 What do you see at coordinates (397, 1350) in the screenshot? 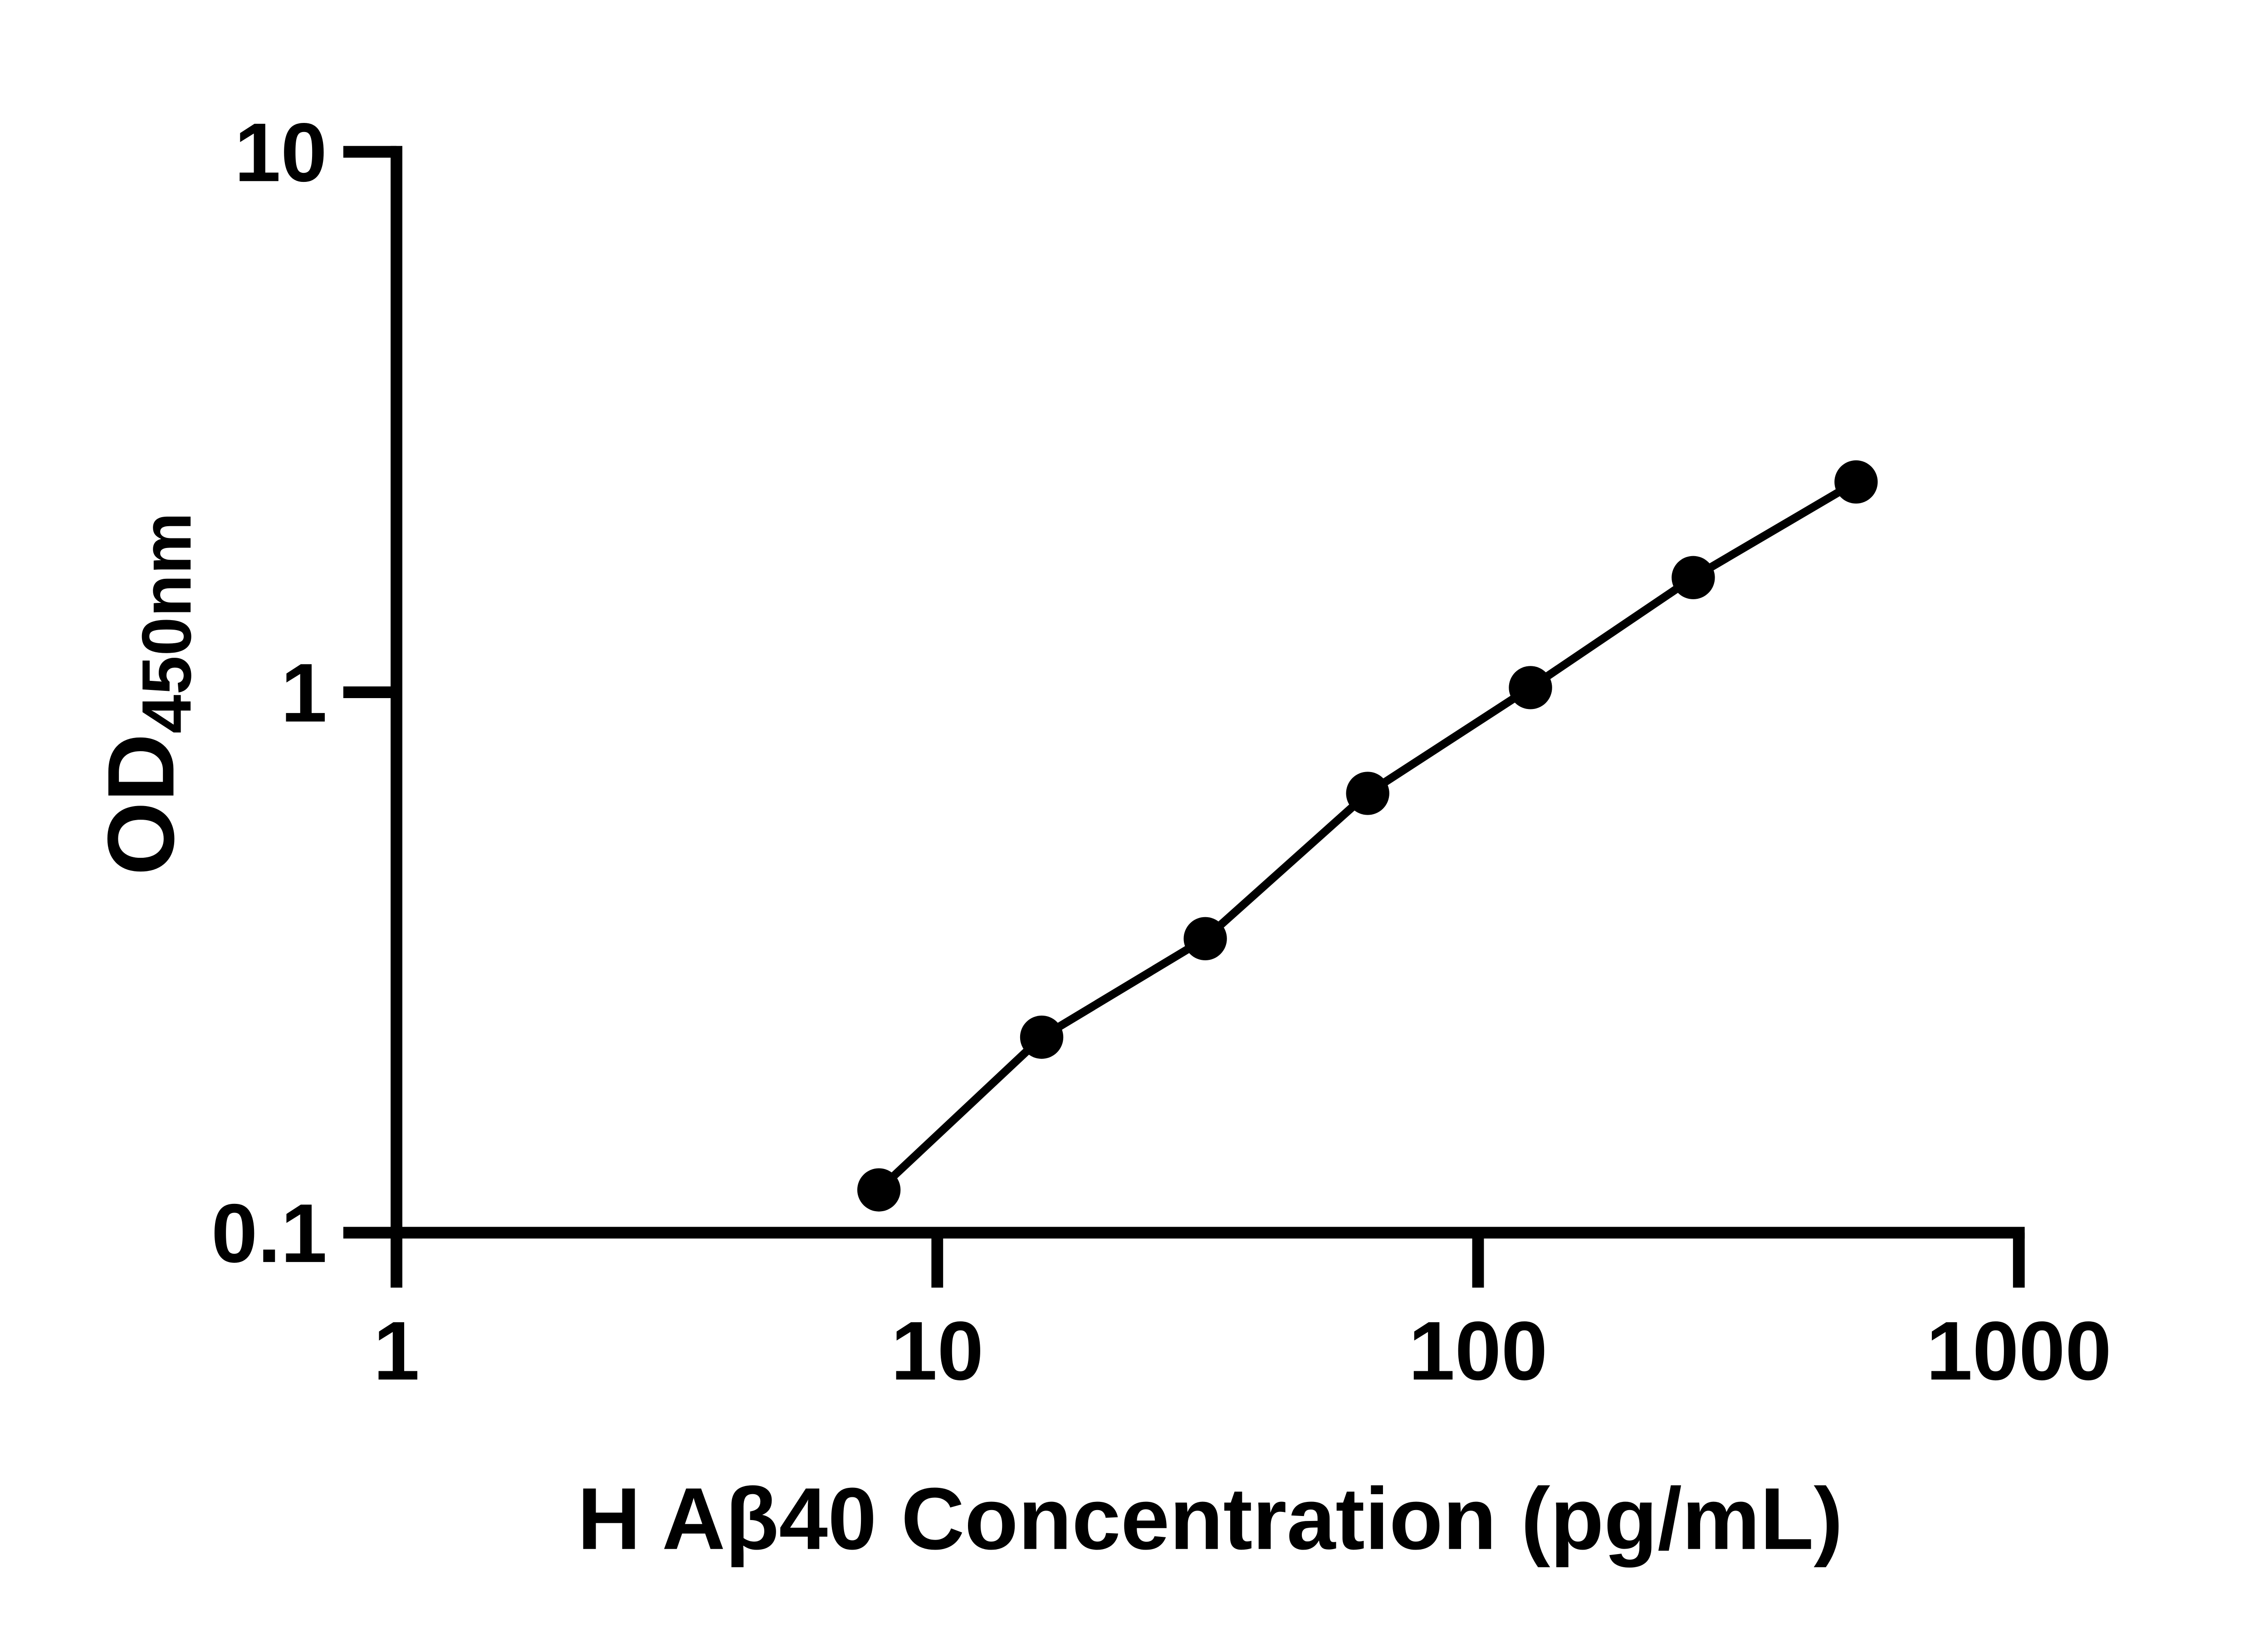
I see `x-tick-label-1: 1` at bounding box center [397, 1350].